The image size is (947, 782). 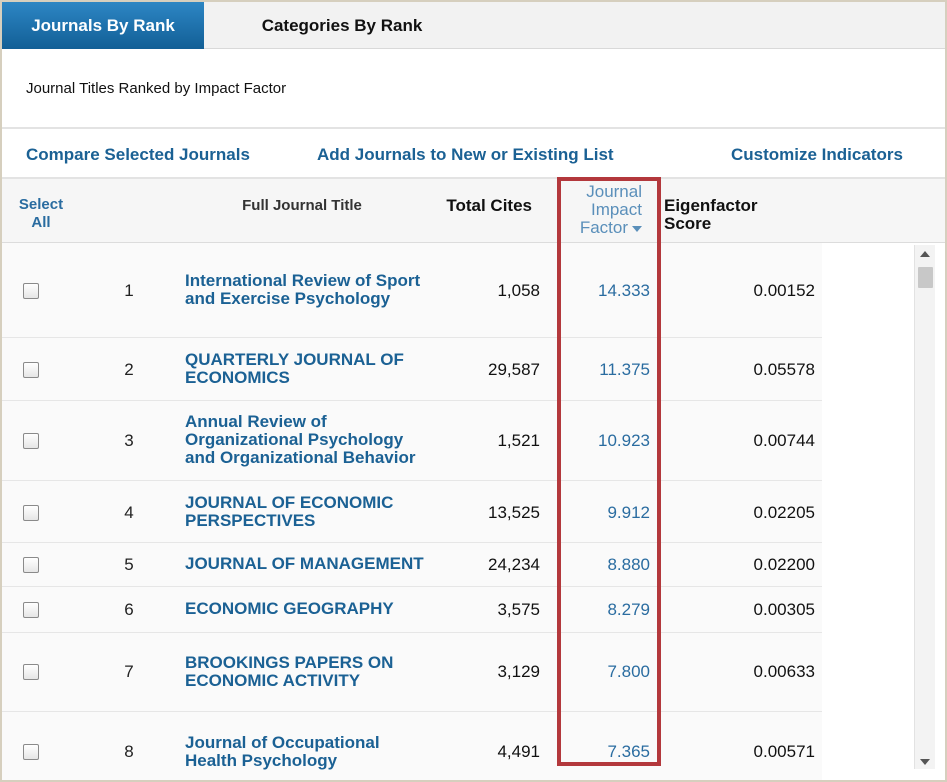 What do you see at coordinates (784, 564) in the screenshot?
I see `eigenfactor-value: 0.02200` at bounding box center [784, 564].